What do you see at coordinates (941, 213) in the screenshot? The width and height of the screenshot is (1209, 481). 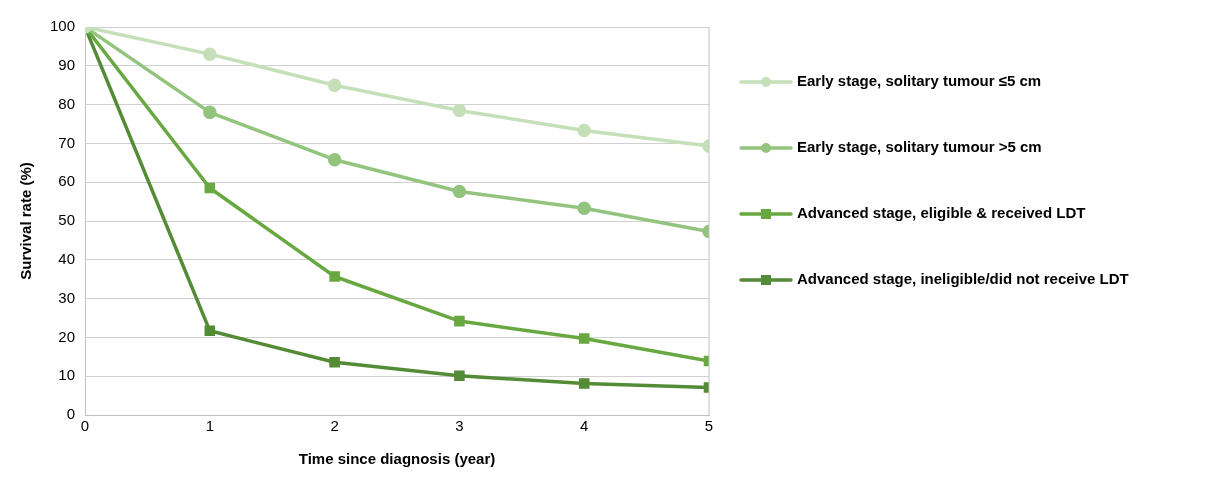 I see `legend-label: Advanced stage, eligible & received LDT` at bounding box center [941, 213].